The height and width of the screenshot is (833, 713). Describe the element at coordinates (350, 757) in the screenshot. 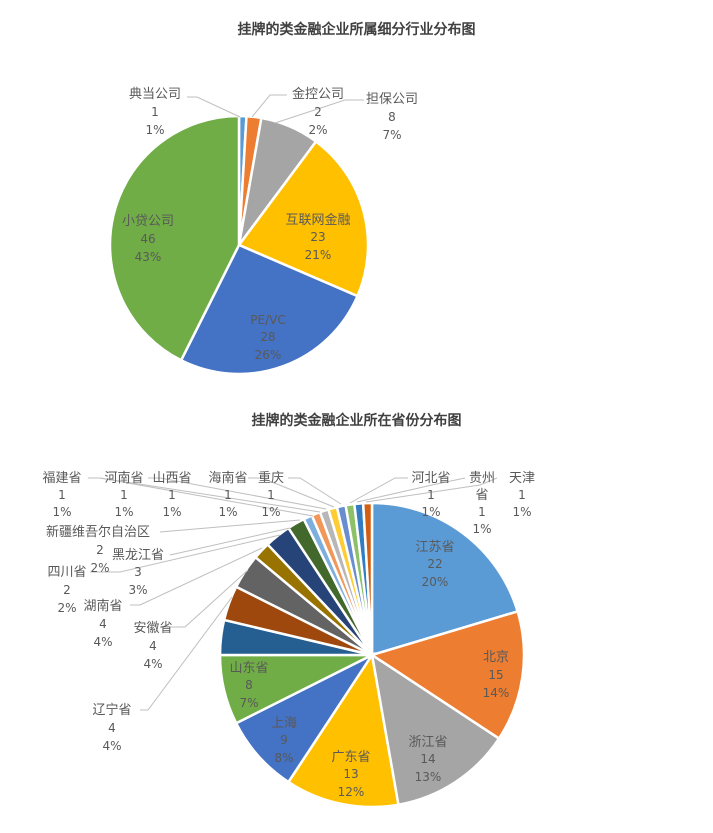

I see `label-name: 广东省` at that location.